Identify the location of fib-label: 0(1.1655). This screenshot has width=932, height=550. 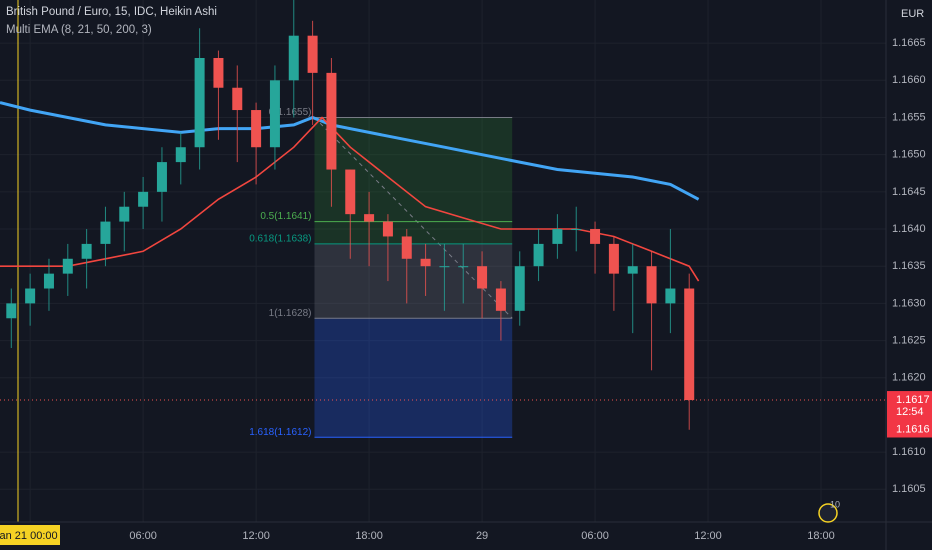
(290, 112).